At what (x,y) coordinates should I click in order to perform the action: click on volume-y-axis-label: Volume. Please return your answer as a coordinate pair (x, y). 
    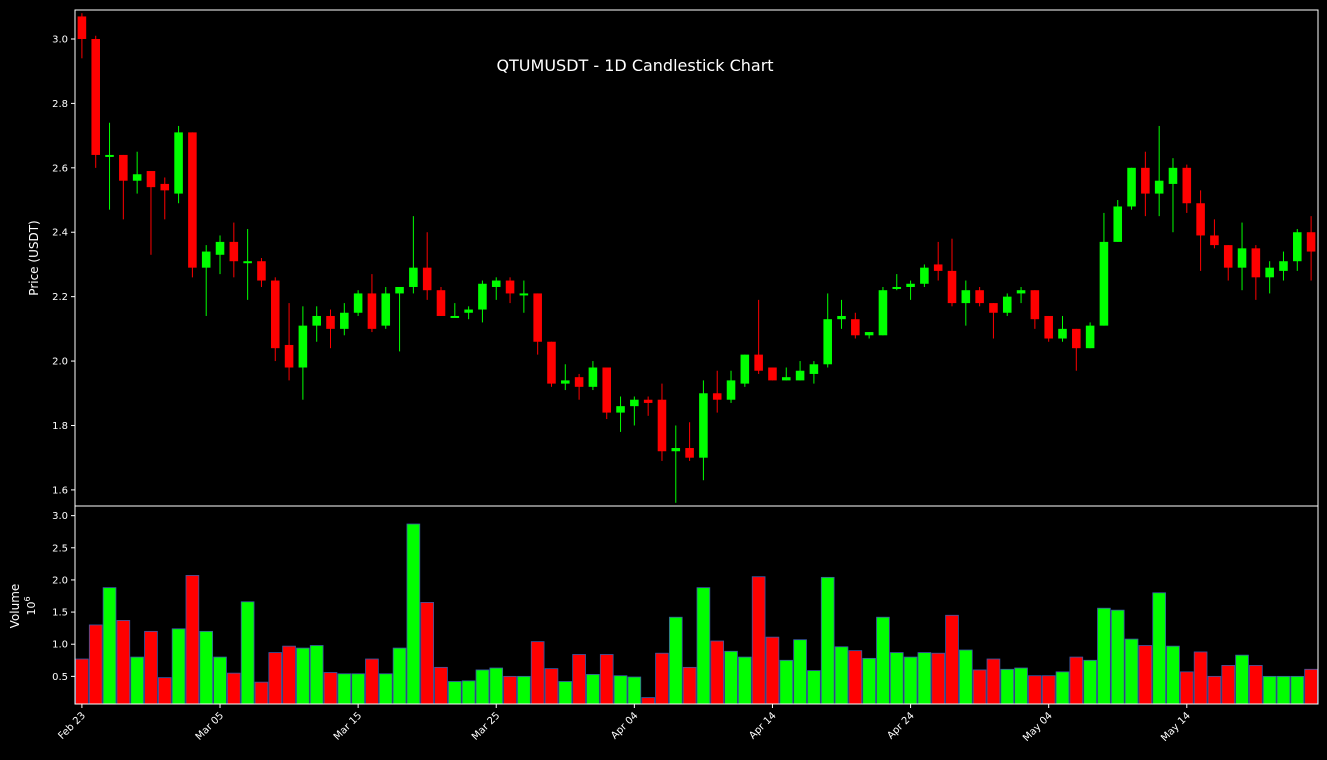
    Looking at the image, I should click on (15, 606).